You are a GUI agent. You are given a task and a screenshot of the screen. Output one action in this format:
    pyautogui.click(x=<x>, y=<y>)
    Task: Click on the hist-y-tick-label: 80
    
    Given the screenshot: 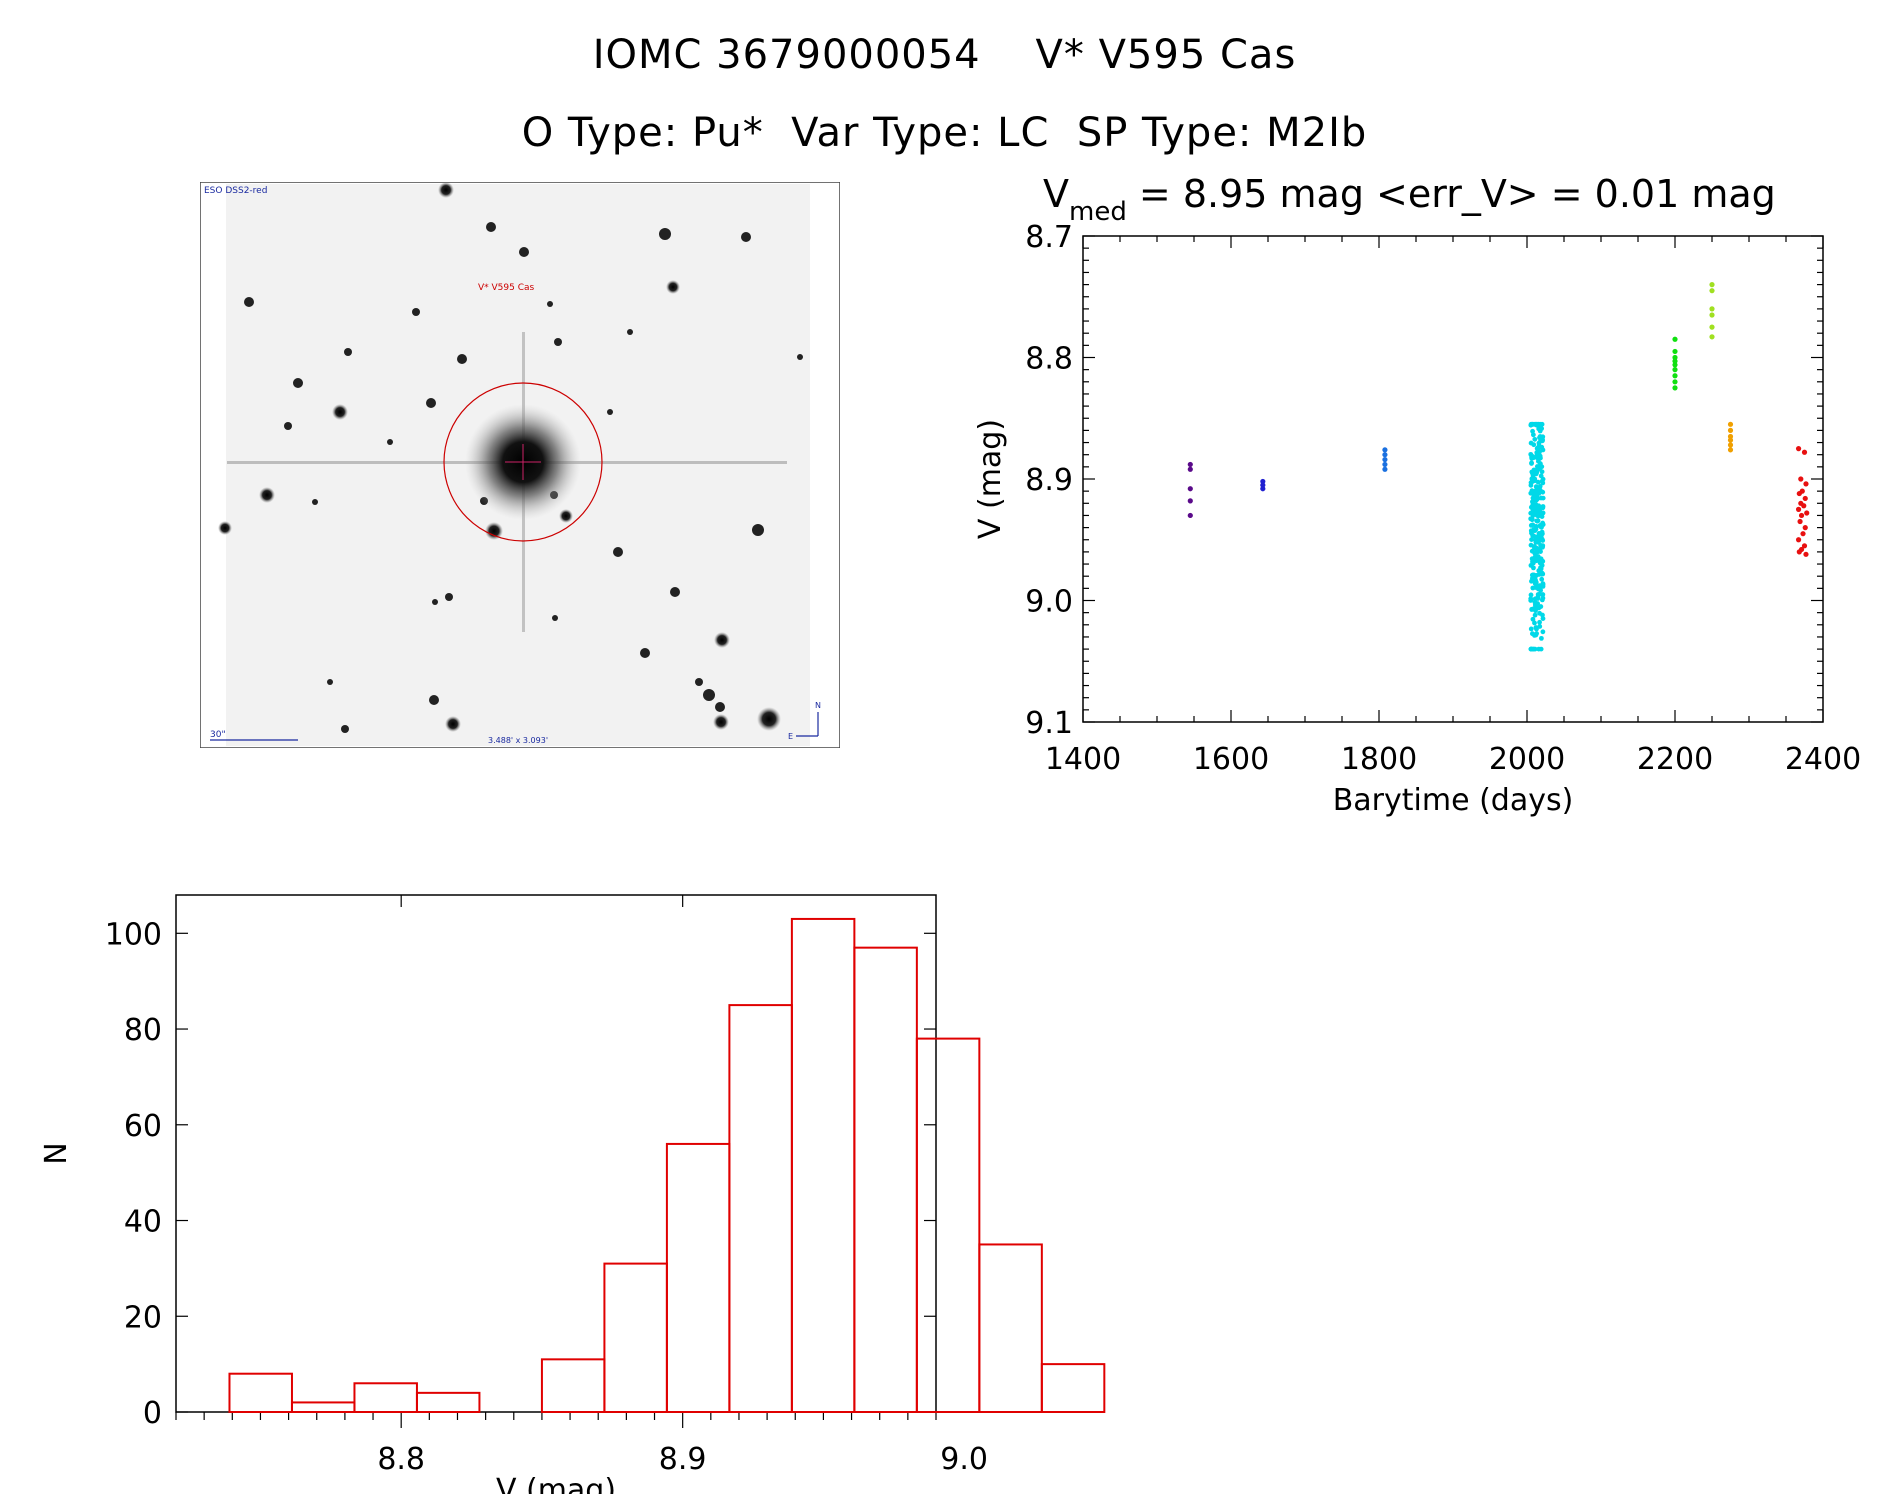 What is the action you would take?
    pyautogui.click(x=143, y=1030)
    